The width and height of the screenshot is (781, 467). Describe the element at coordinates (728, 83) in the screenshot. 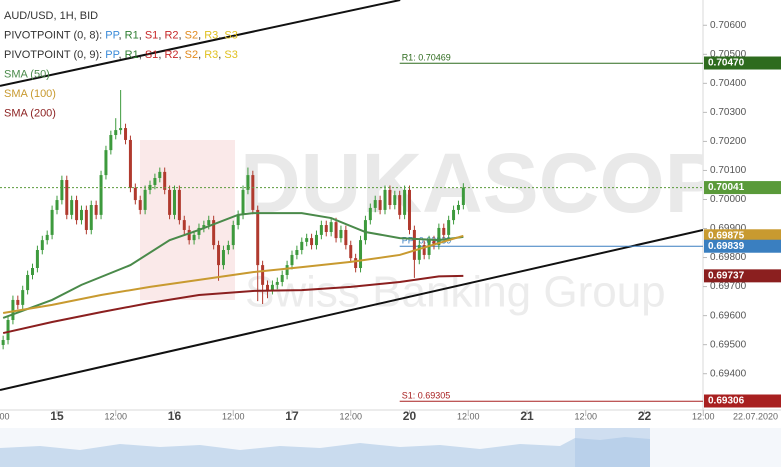

I see `y-tick-label: 0.70400` at that location.